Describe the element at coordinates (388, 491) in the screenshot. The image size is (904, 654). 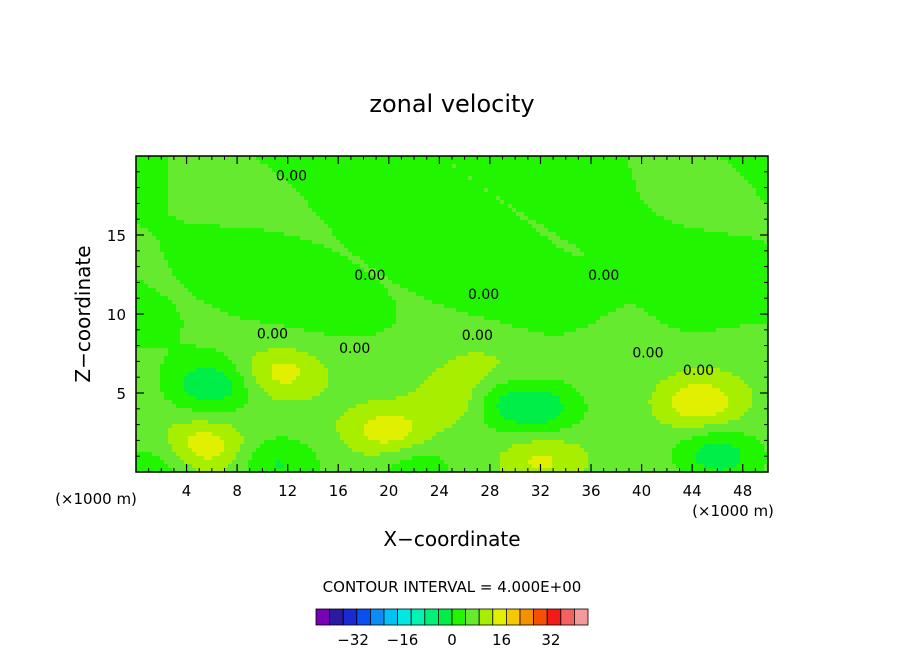
I see `x-tick-label: 20` at that location.